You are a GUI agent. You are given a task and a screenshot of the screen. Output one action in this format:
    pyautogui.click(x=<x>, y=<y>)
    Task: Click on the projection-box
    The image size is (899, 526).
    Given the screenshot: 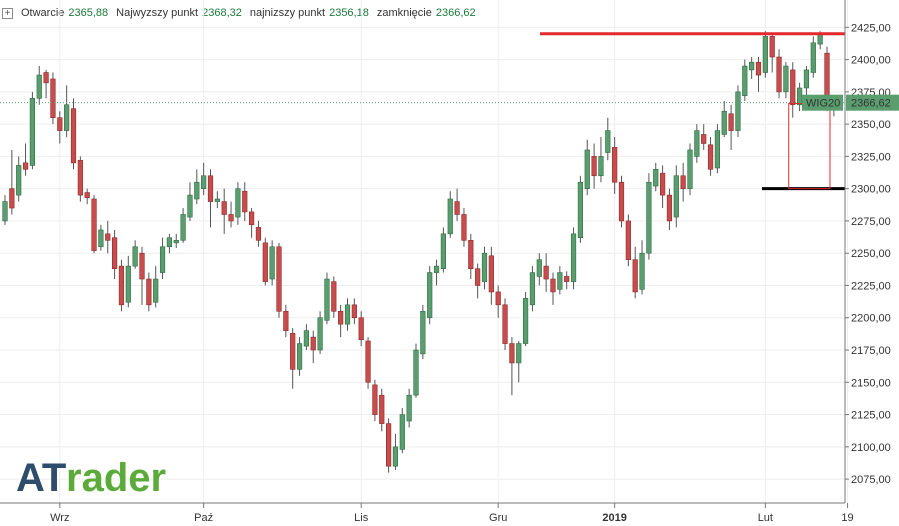 What is the action you would take?
    pyautogui.click(x=809, y=146)
    